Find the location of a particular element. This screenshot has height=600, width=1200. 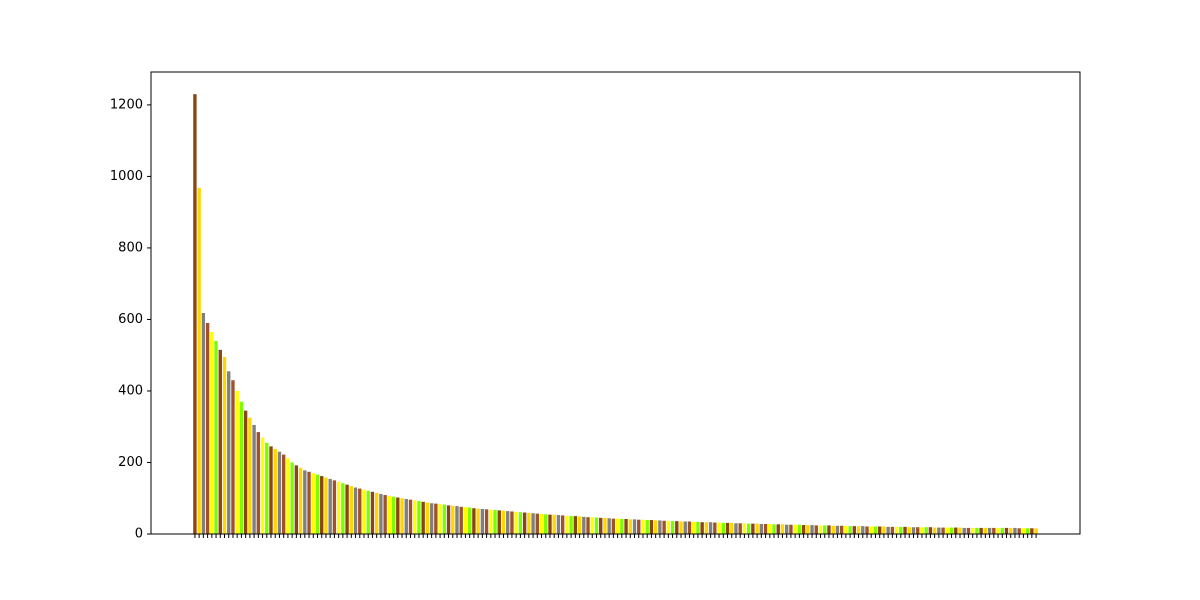

y-tick-label: 1000 is located at coordinates (126, 176).